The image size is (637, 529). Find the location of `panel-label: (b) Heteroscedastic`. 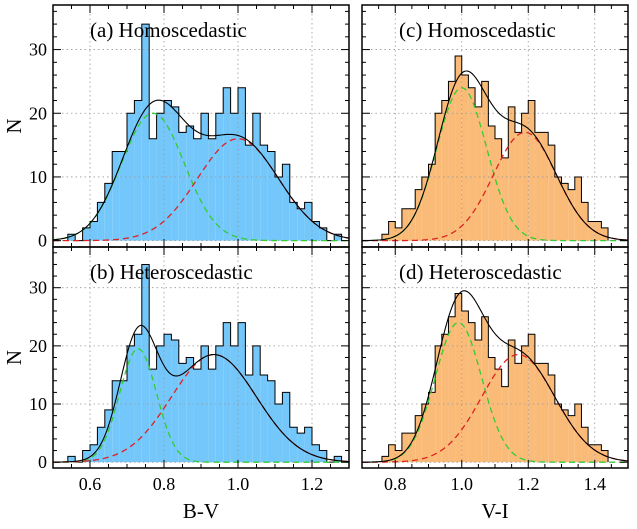

panel-label: (b) Heteroscedastic is located at coordinates (171, 272).